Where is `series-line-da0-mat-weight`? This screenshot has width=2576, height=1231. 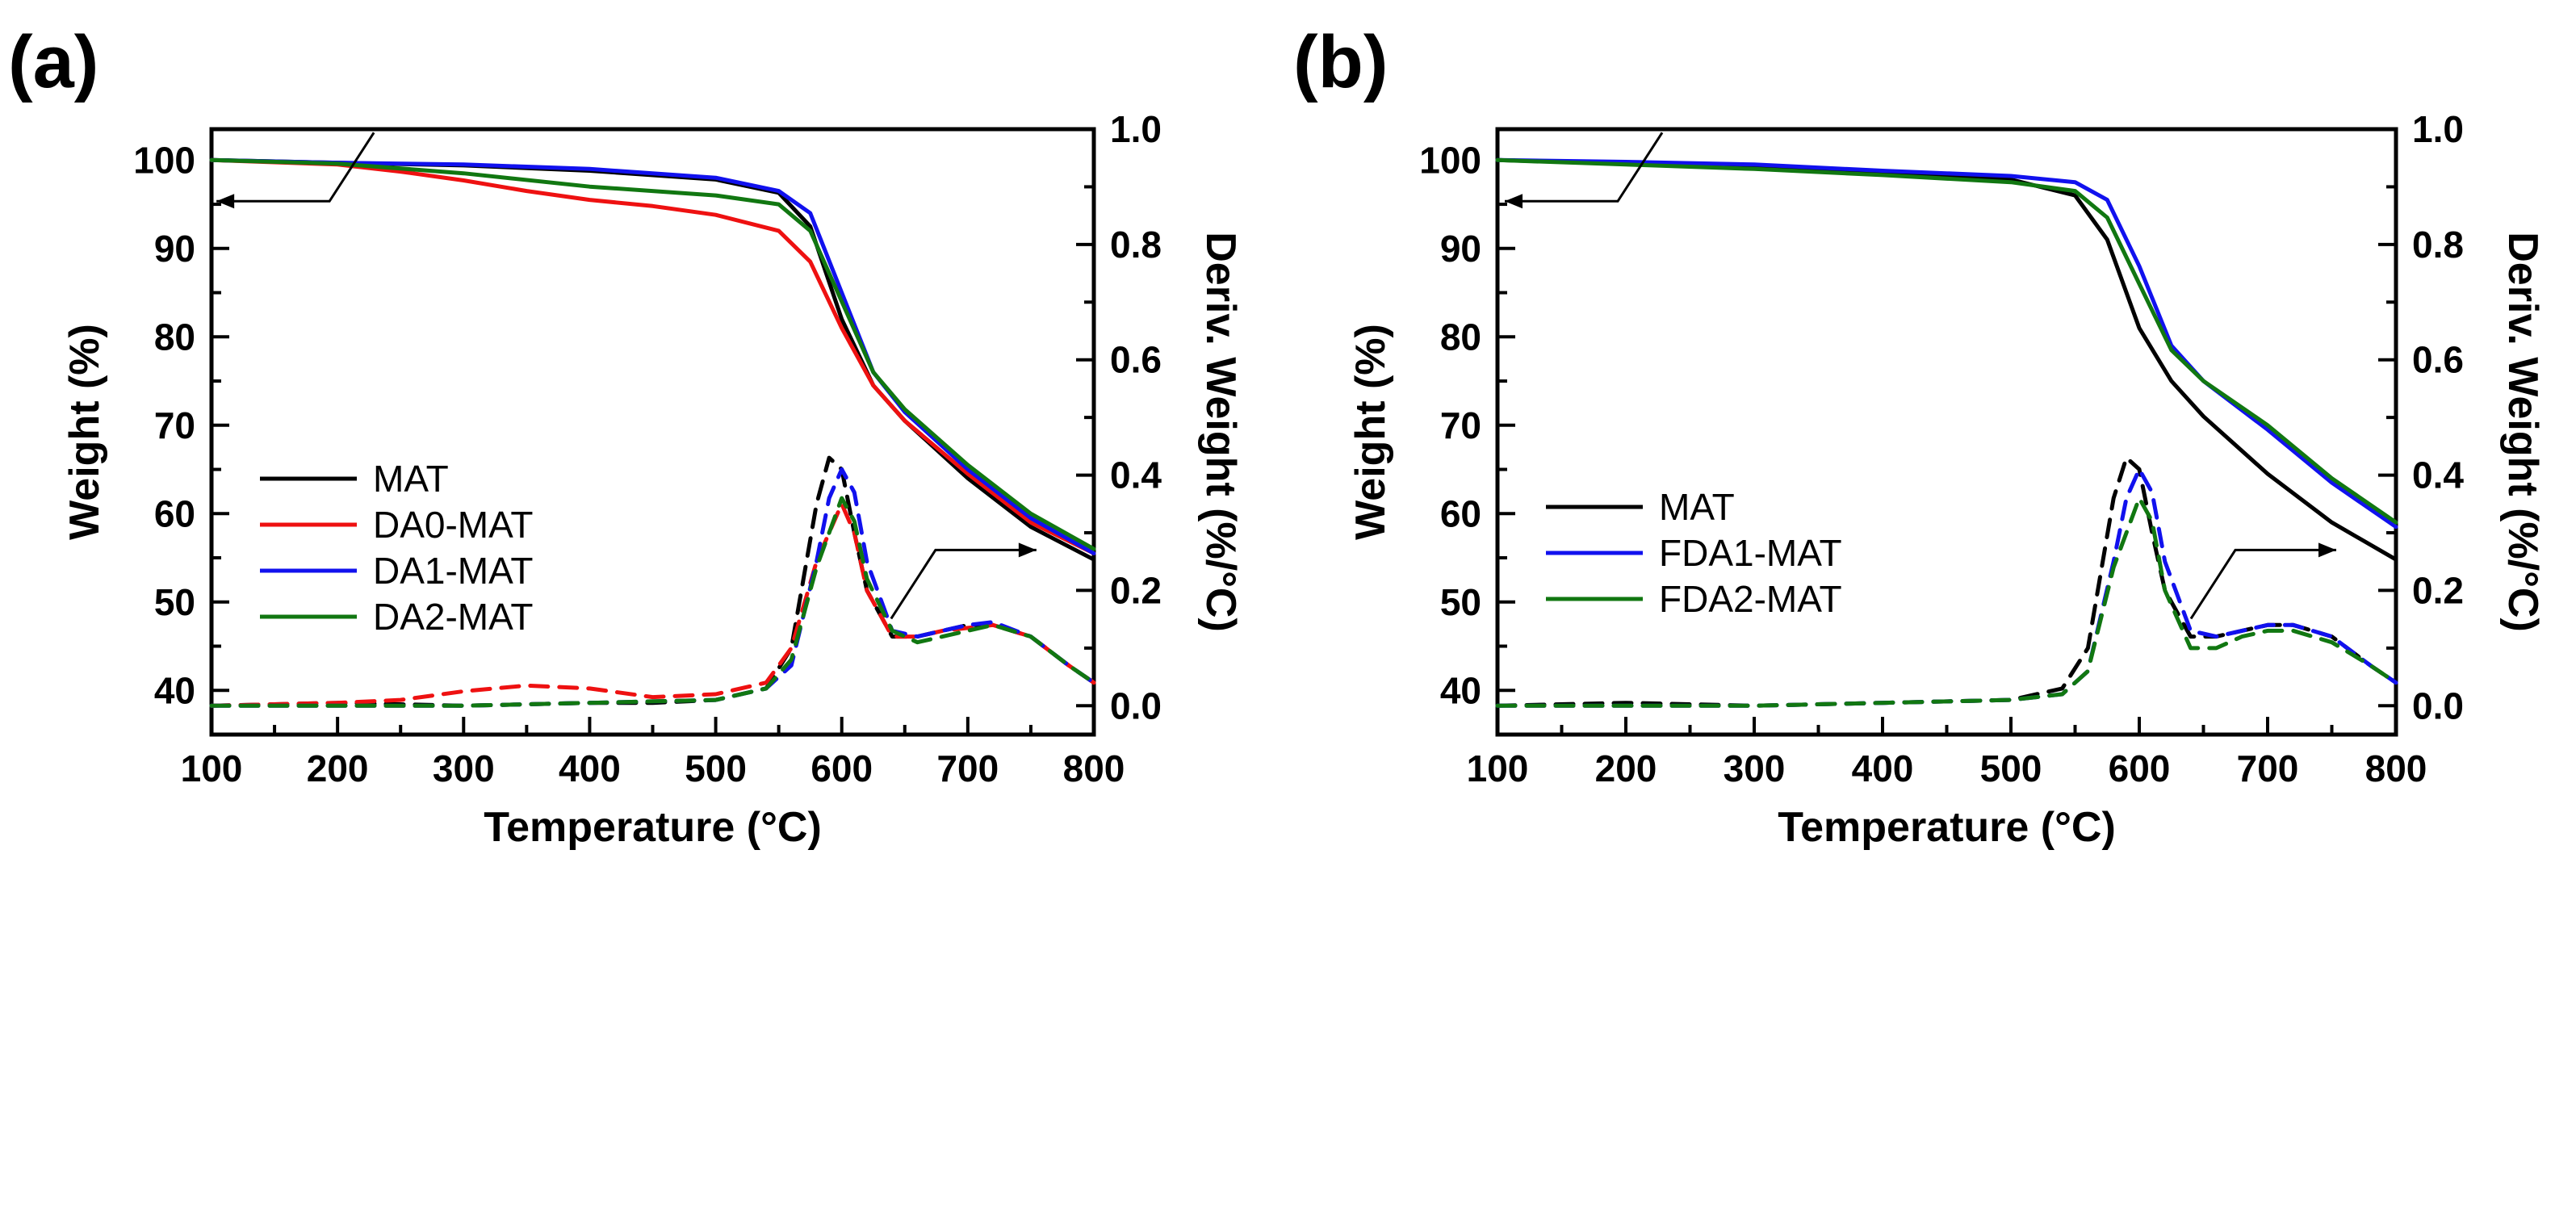 series-line-da0-mat-weight is located at coordinates (652, 356).